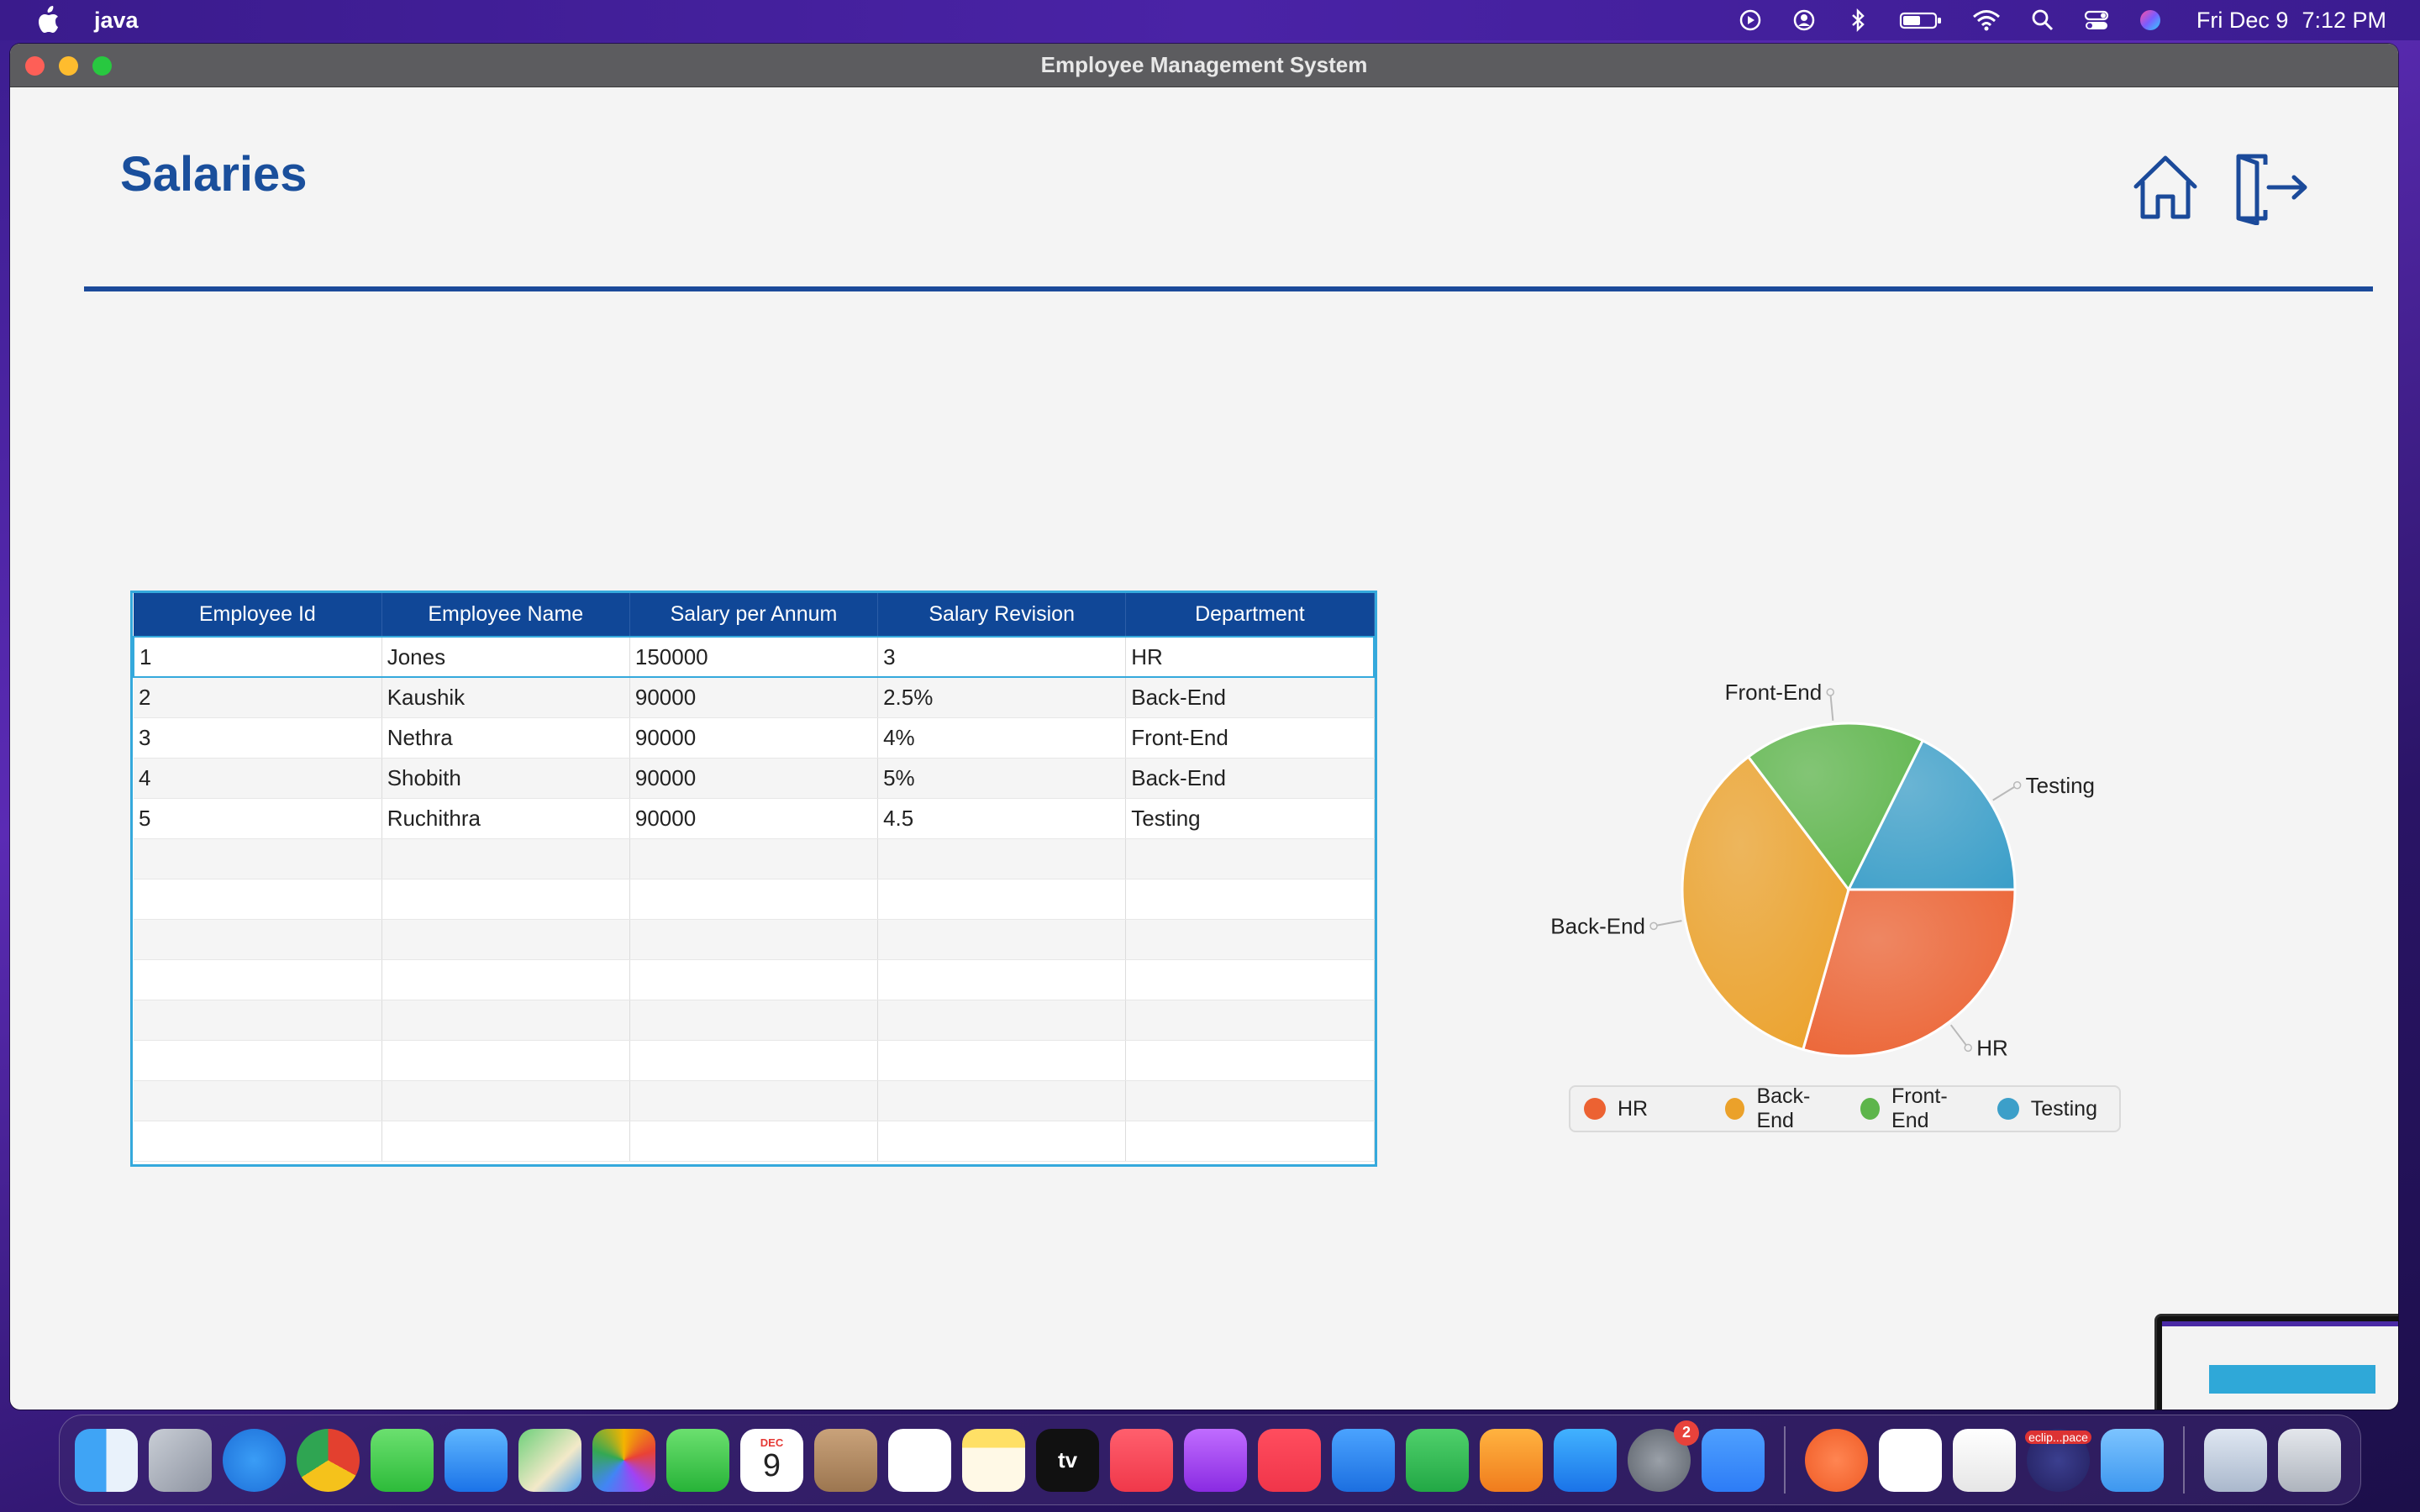 The width and height of the screenshot is (2420, 1512). I want to click on notes-icon, so click(993, 1460).